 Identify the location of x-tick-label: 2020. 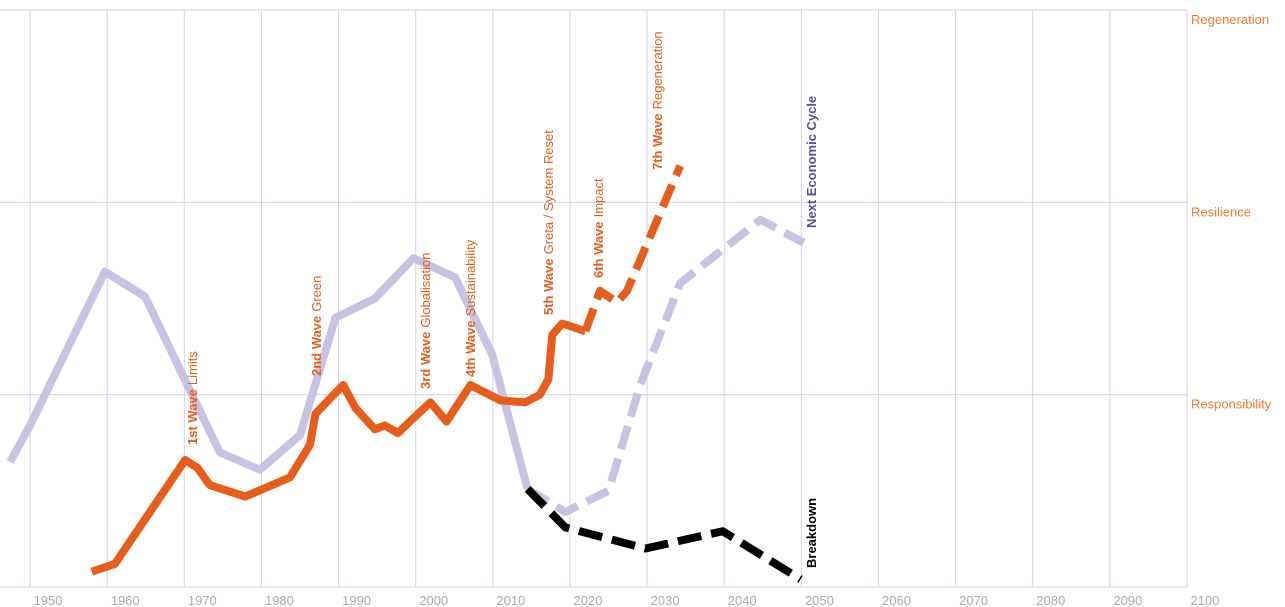
(588, 600).